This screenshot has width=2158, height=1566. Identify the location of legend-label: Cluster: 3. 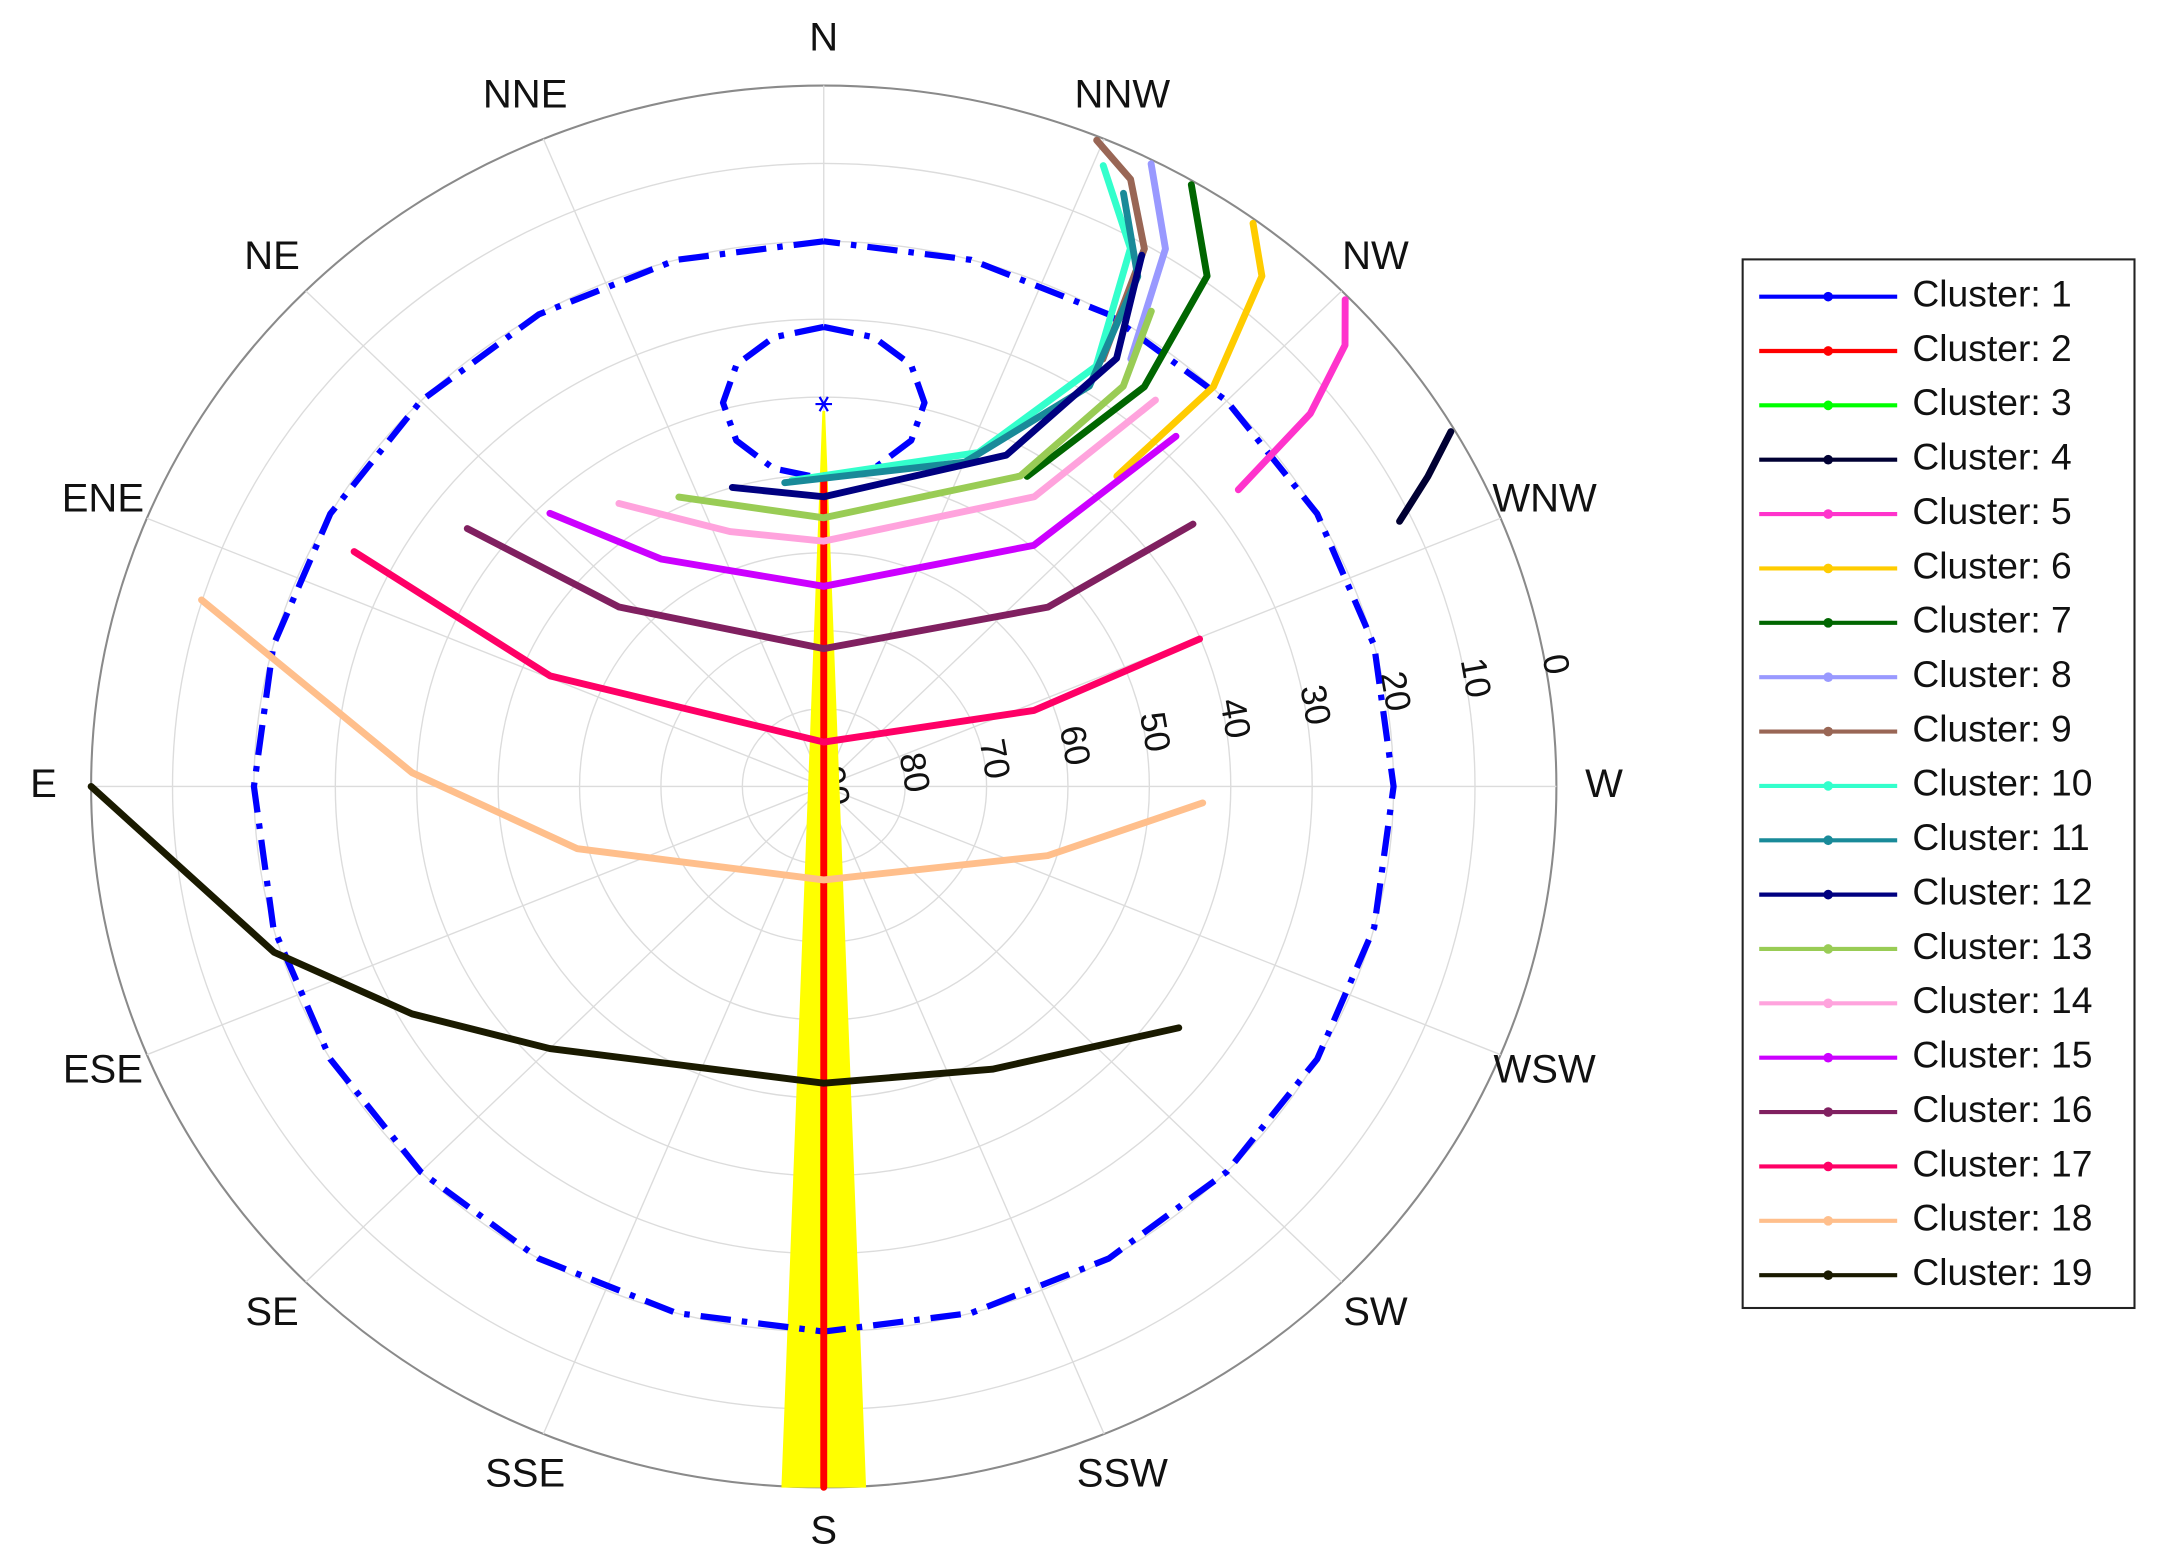
(1991, 402).